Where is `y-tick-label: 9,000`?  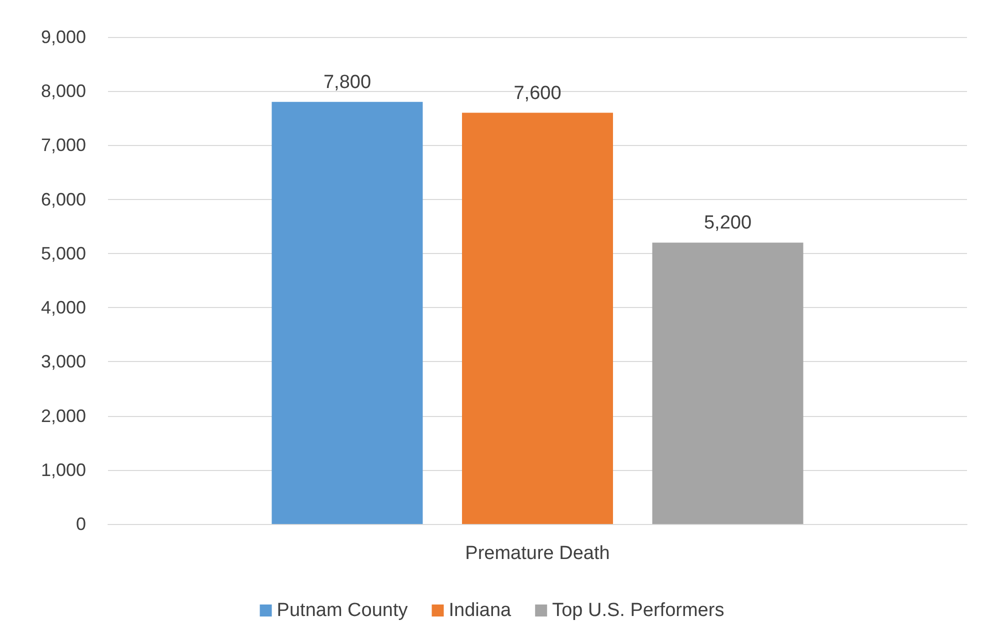
y-tick-label: 9,000 is located at coordinates (63, 37).